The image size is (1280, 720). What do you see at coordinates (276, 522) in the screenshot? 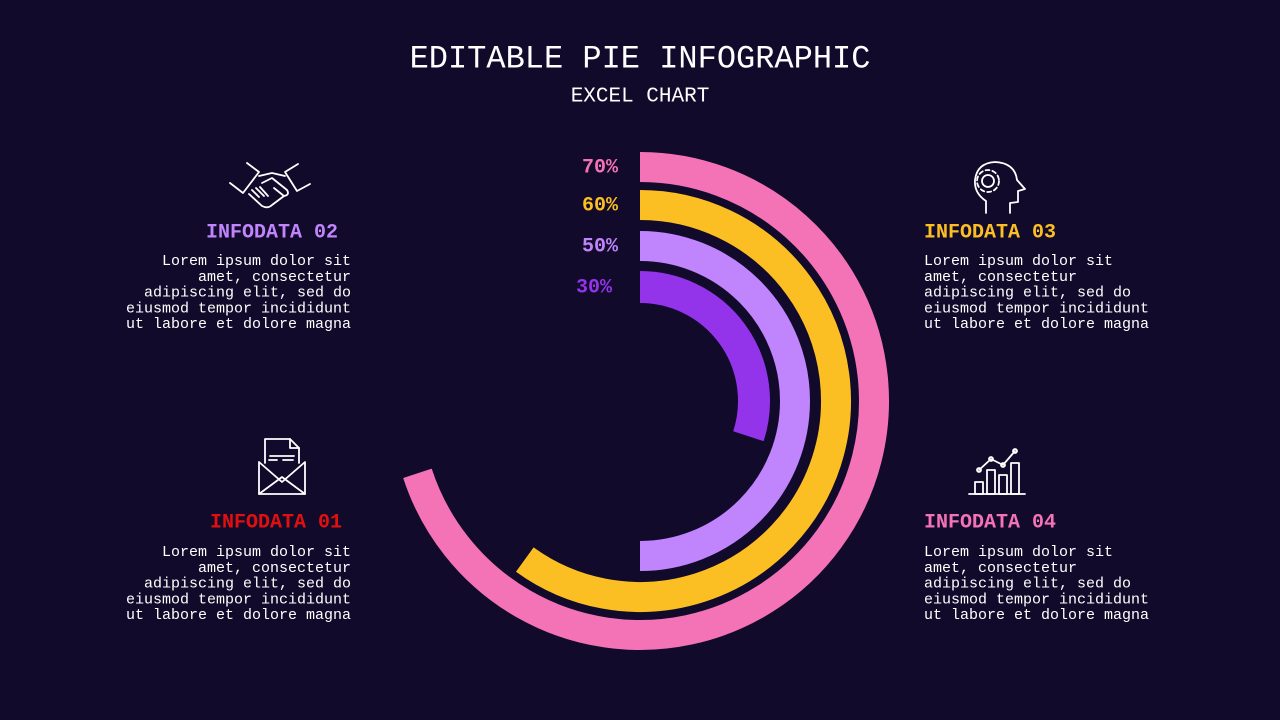
I see `info-title: INFODATA 01` at bounding box center [276, 522].